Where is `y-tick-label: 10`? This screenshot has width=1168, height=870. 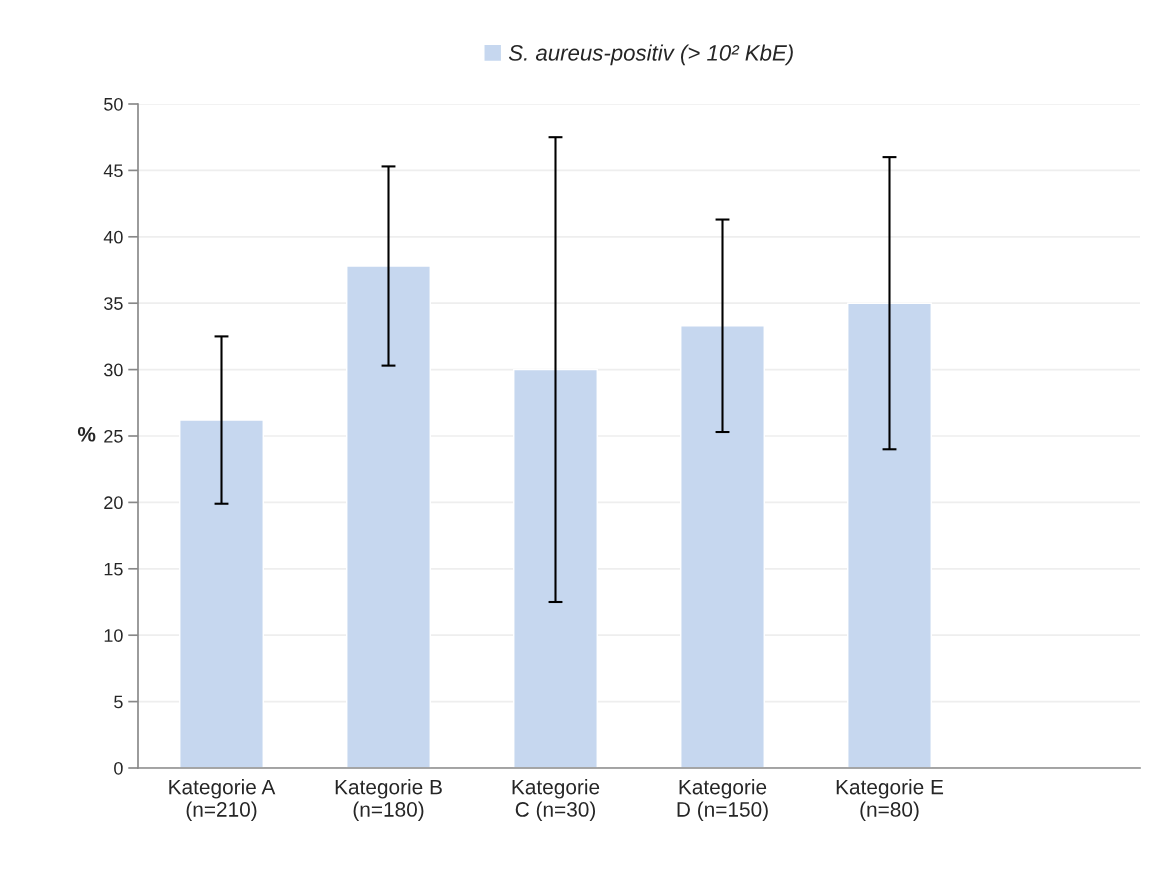
y-tick-label: 10 is located at coordinates (113, 635).